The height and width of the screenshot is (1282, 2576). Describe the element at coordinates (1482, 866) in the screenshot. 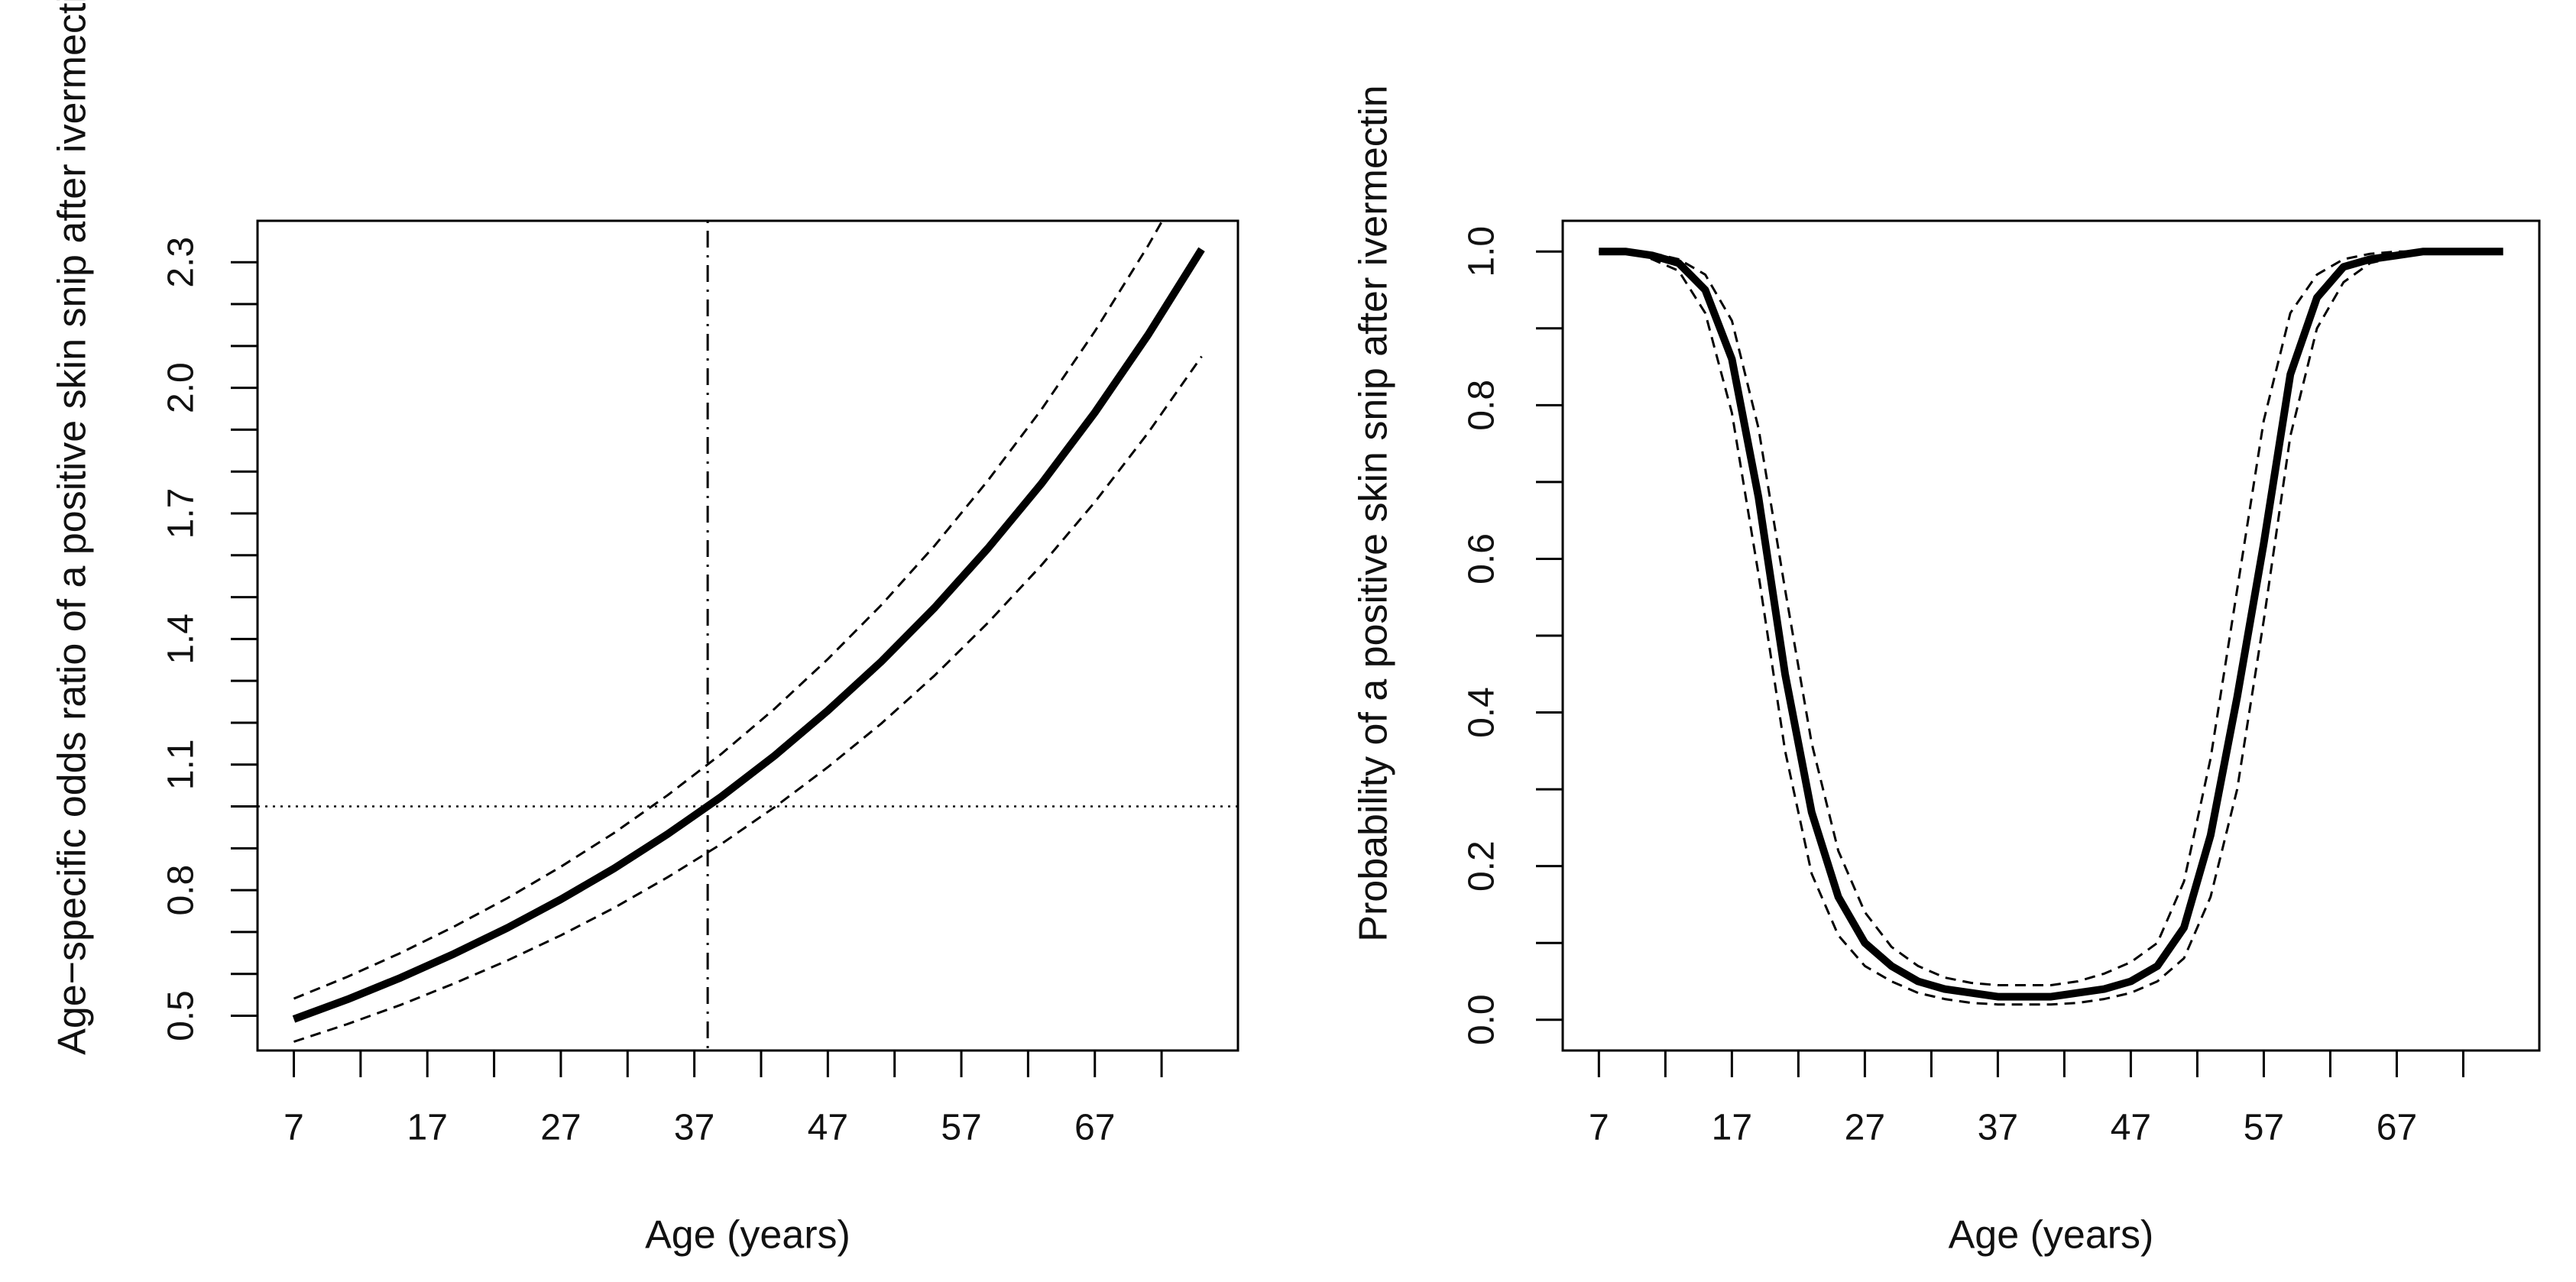

I see `y-tick-label: 0.2` at that location.